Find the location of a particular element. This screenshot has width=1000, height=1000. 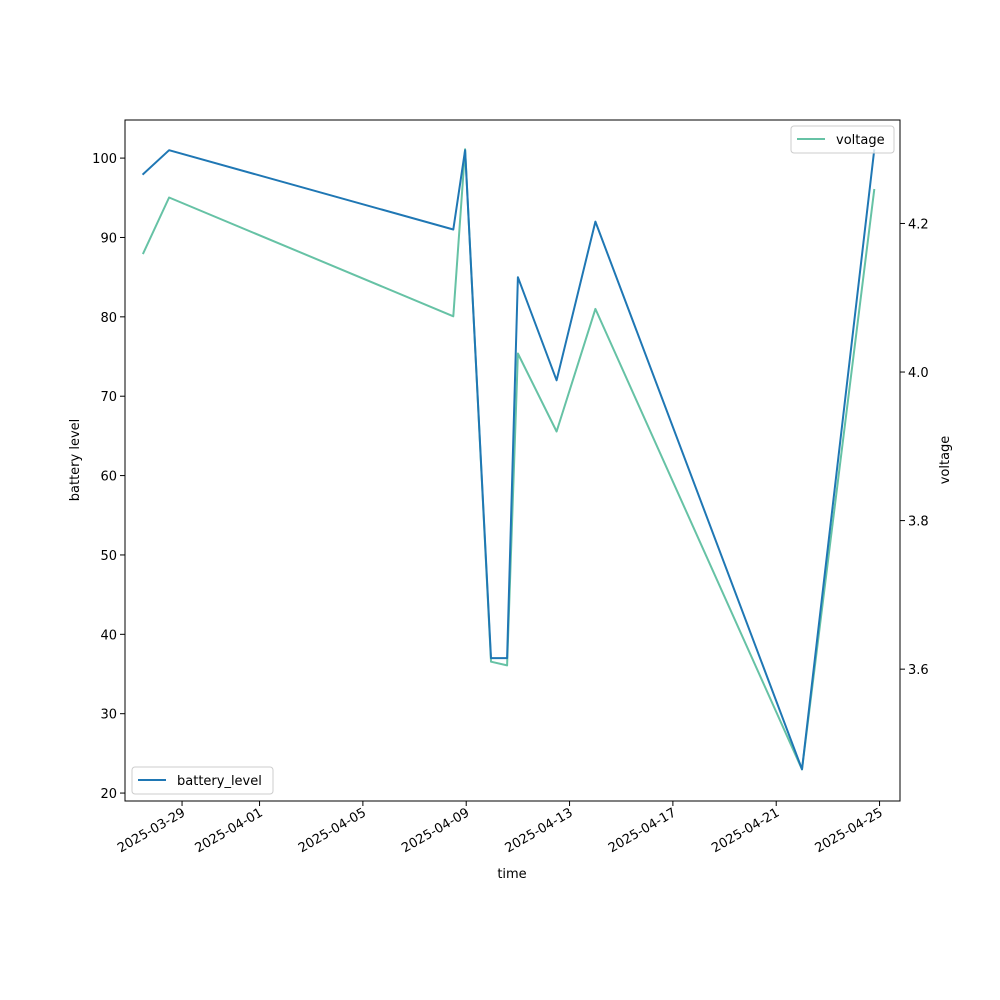

y-left-tick-label: 70 is located at coordinates (108, 397).